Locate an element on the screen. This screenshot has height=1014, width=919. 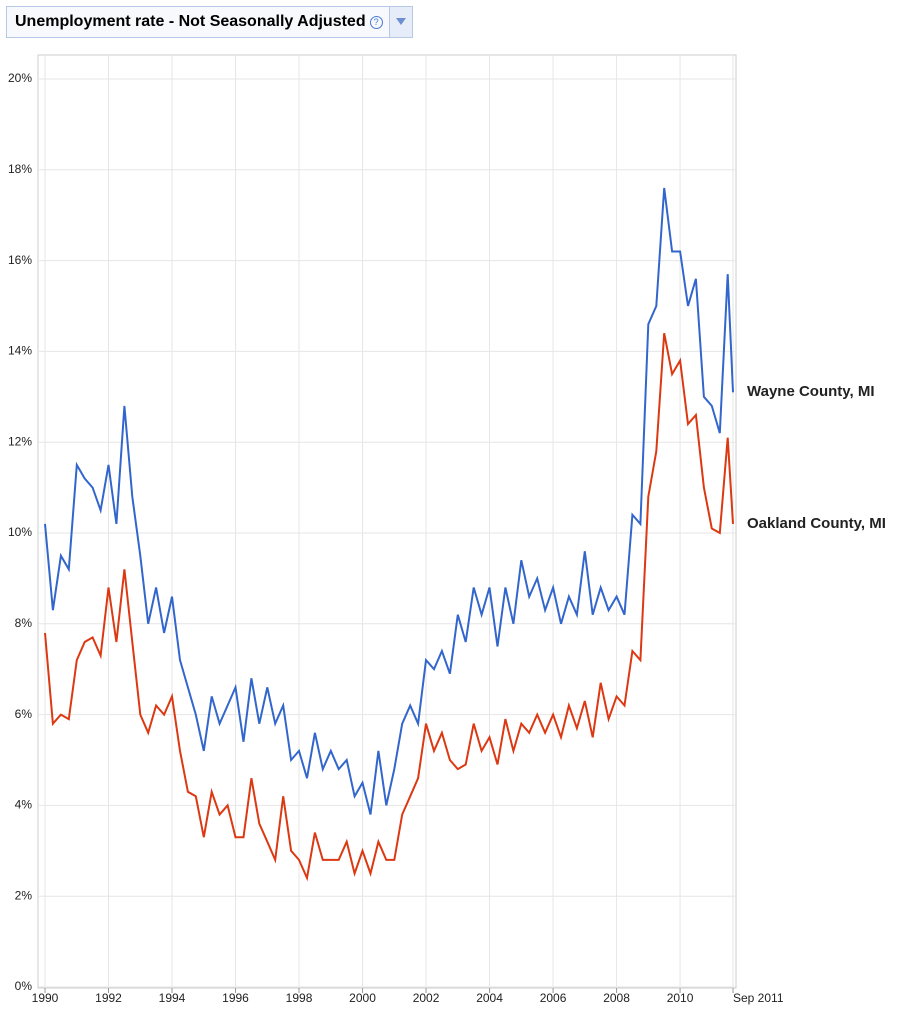
series-label: Oakland County, MI is located at coordinates (816, 523).